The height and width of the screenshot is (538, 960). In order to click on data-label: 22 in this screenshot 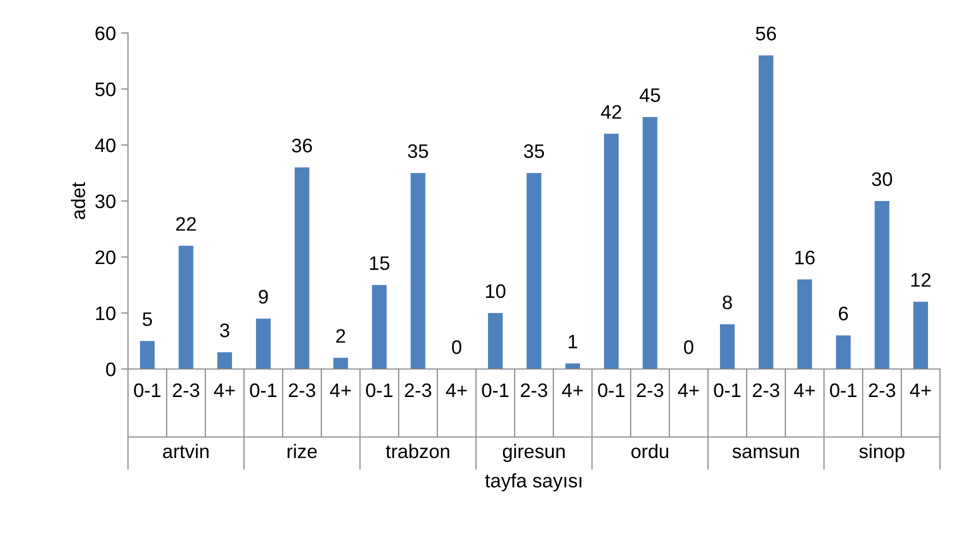, I will do `click(186, 224)`.